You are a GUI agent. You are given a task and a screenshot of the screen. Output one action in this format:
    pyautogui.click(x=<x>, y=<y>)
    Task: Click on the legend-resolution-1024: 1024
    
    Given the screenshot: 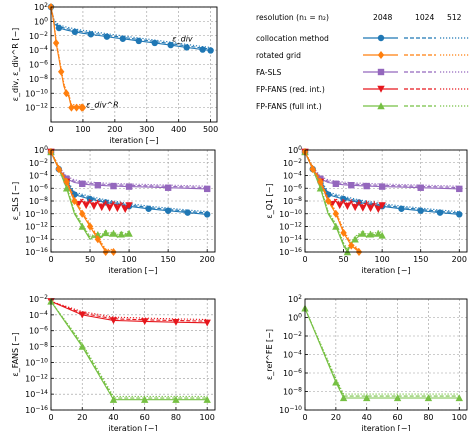 What is the action you would take?
    pyautogui.click(x=424, y=17)
    